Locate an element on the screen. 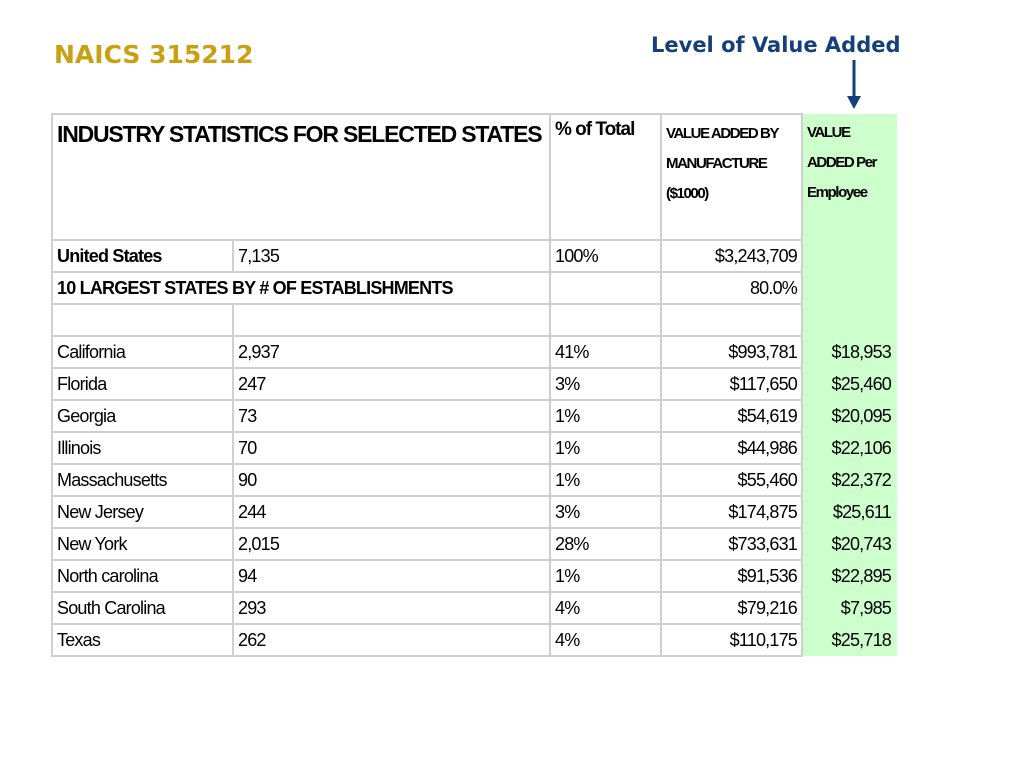 This screenshot has width=1024, height=768. largest-states-value: 80.0% is located at coordinates (731, 288).